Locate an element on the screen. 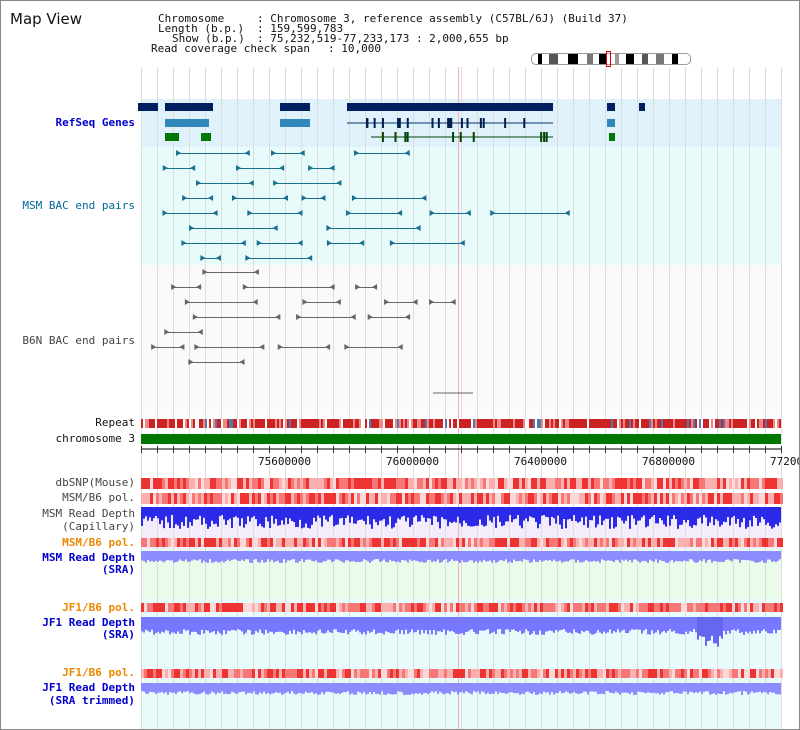 Image resolution: width=800 pixels, height=730 pixels. gene-block is located at coordinates (295, 123).